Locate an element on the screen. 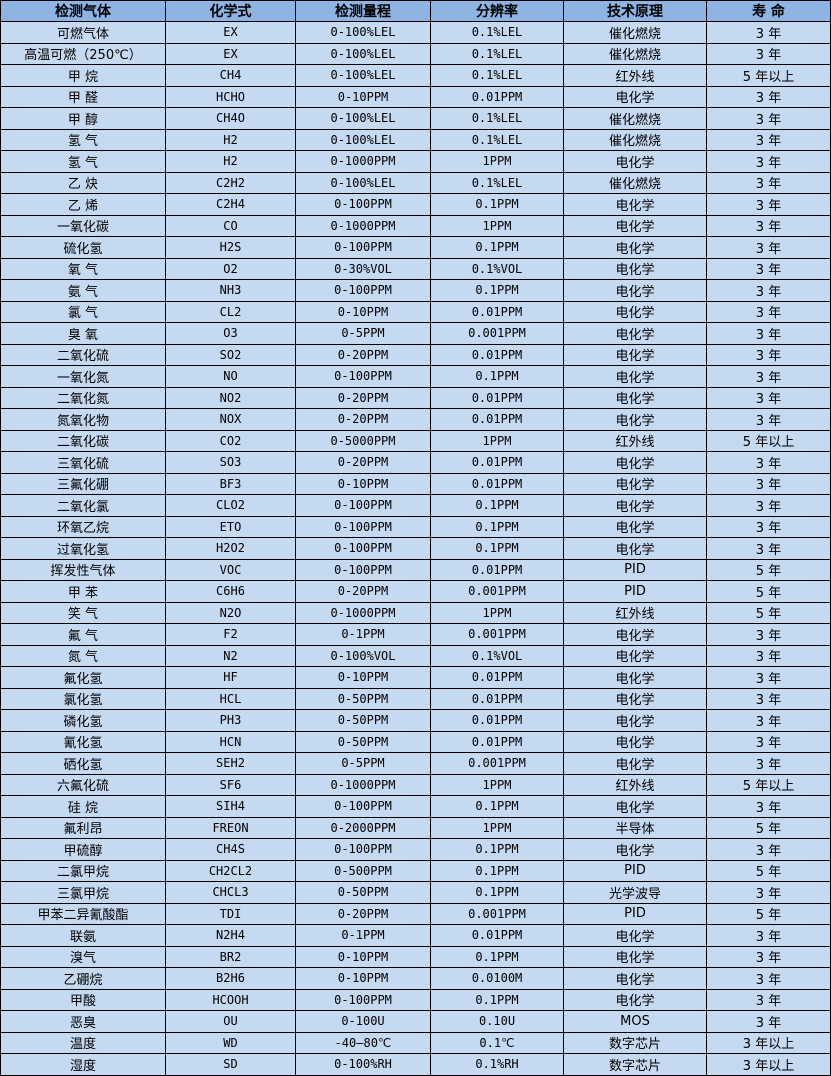 Image resolution: width=831 pixels, height=1076 pixels. cell-principle: MOS is located at coordinates (635, 1021).